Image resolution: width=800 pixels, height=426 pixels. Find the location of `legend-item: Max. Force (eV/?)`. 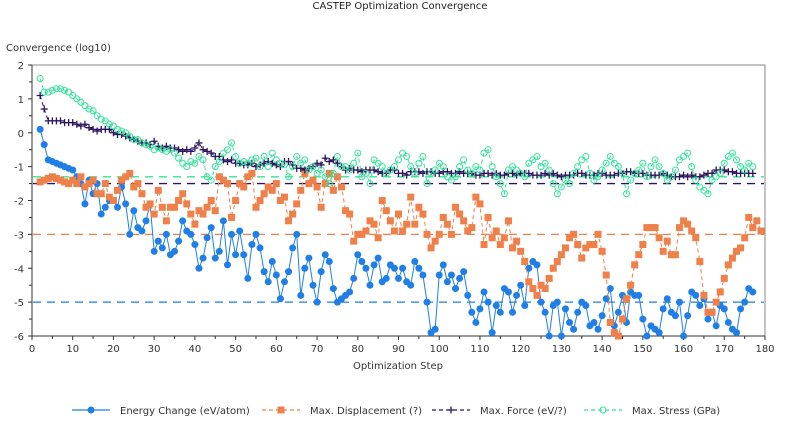

legend-item: Max. Force (eV/?) is located at coordinates (499, 411).